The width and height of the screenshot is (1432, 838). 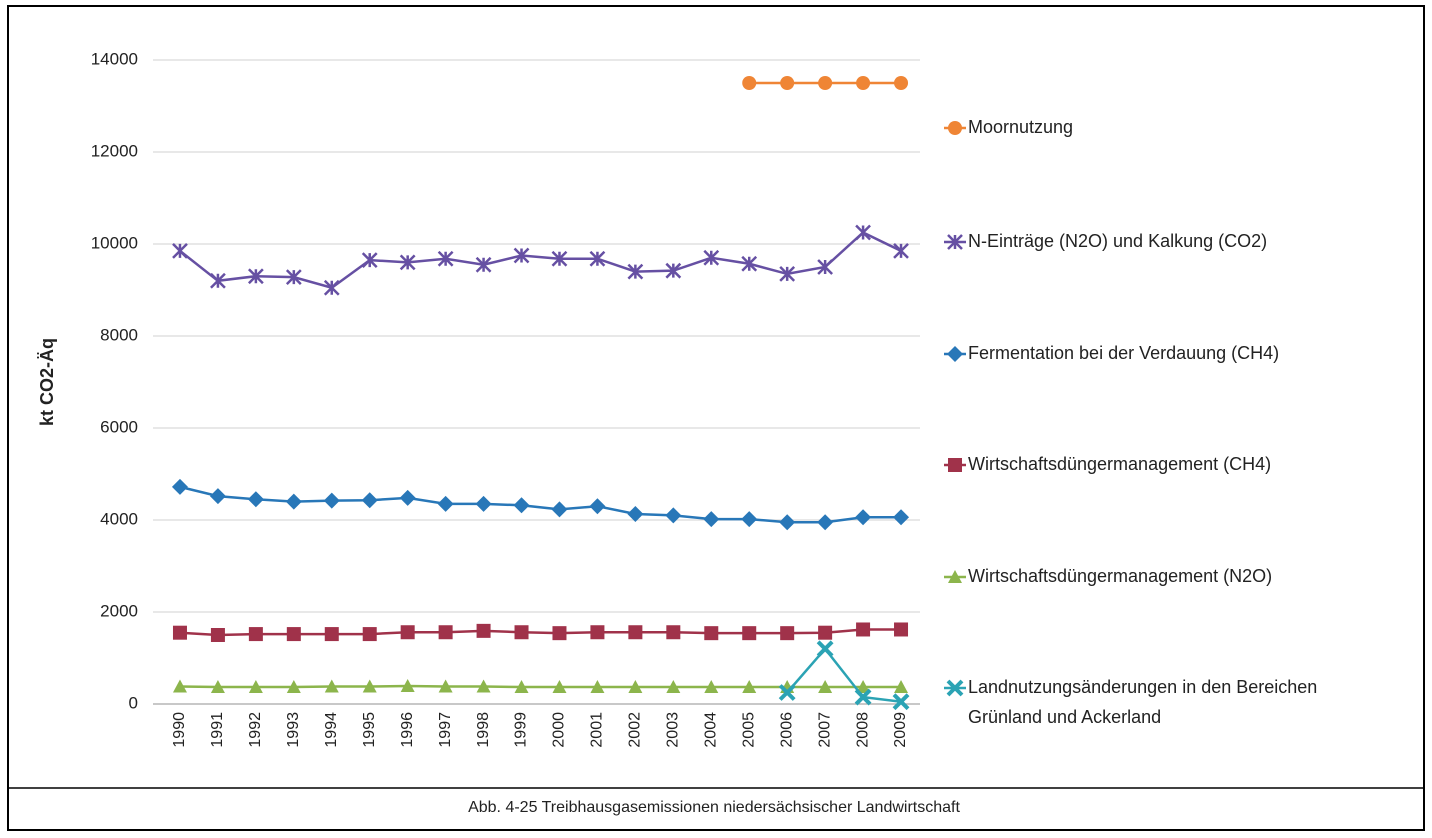 I want to click on x-tick-label: 1991, so click(x=217, y=730).